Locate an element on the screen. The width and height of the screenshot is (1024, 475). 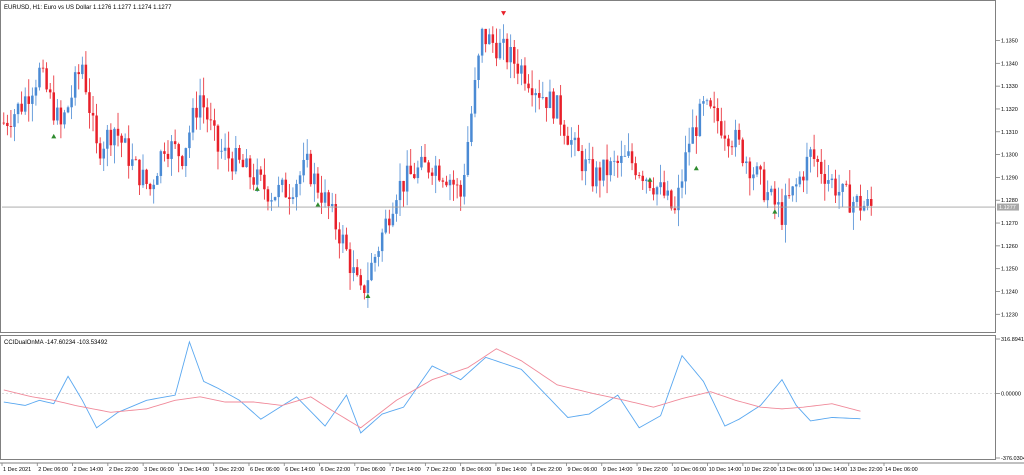
price-tick-label: 1.1260 is located at coordinates (1009, 247).